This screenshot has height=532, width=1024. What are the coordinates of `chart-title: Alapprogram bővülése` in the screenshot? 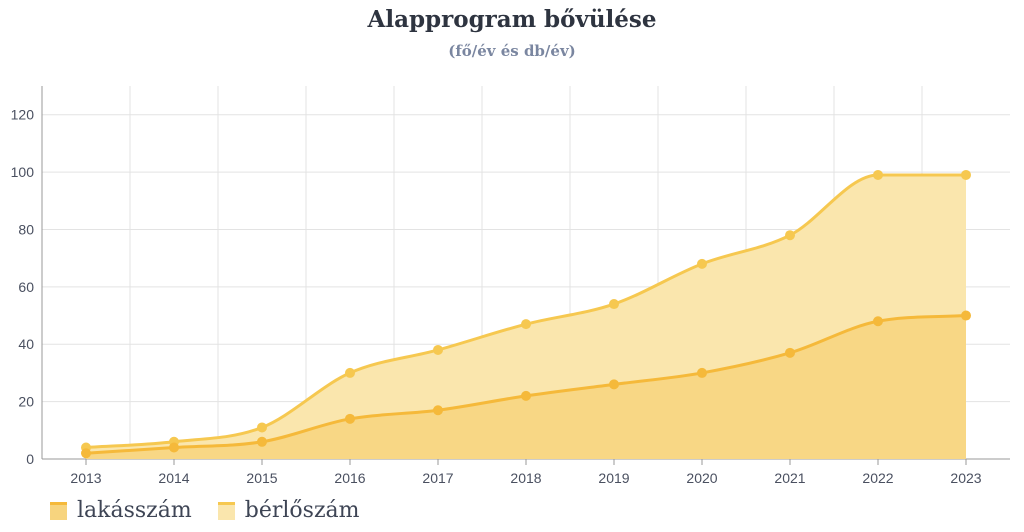 It's located at (512, 19).